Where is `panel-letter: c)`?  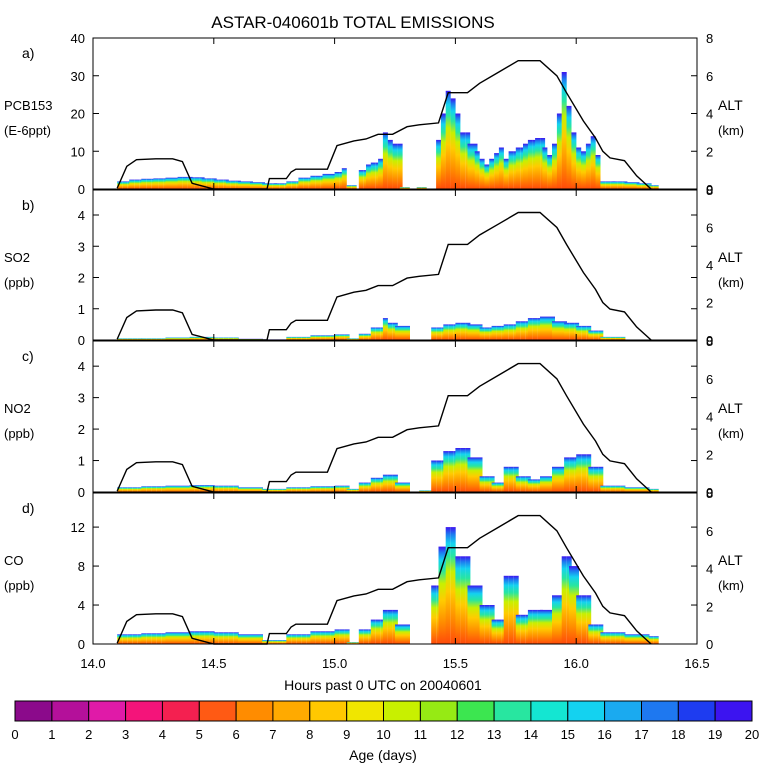
panel-letter: c) is located at coordinates (28, 356).